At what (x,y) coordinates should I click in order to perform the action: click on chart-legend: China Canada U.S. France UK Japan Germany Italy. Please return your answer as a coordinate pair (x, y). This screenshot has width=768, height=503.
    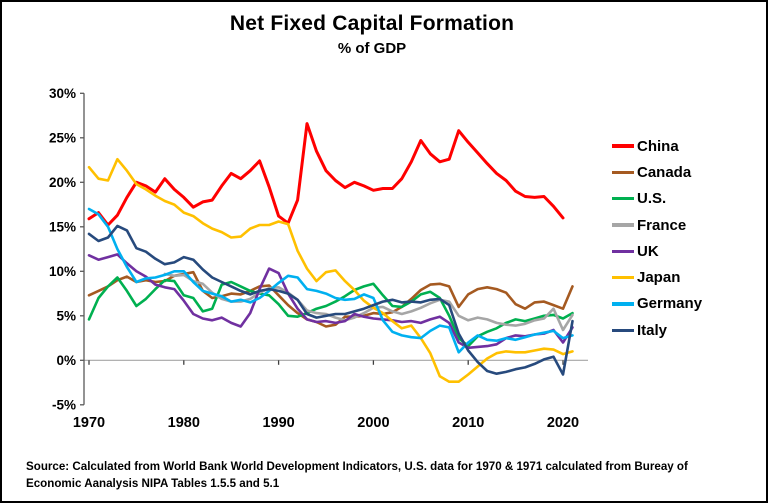
    Looking at the image, I should click on (657, 238).